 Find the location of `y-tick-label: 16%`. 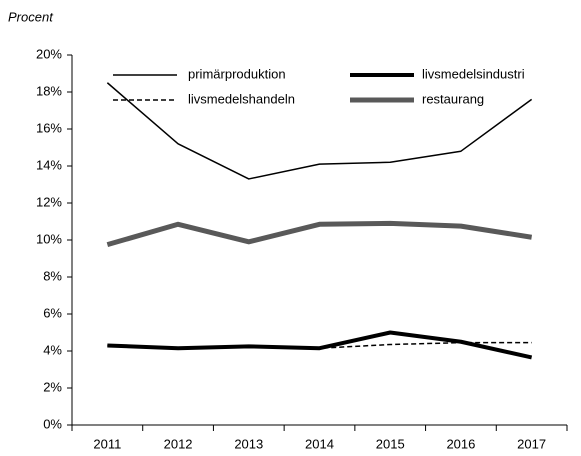

y-tick-label: 16% is located at coordinates (49, 127).